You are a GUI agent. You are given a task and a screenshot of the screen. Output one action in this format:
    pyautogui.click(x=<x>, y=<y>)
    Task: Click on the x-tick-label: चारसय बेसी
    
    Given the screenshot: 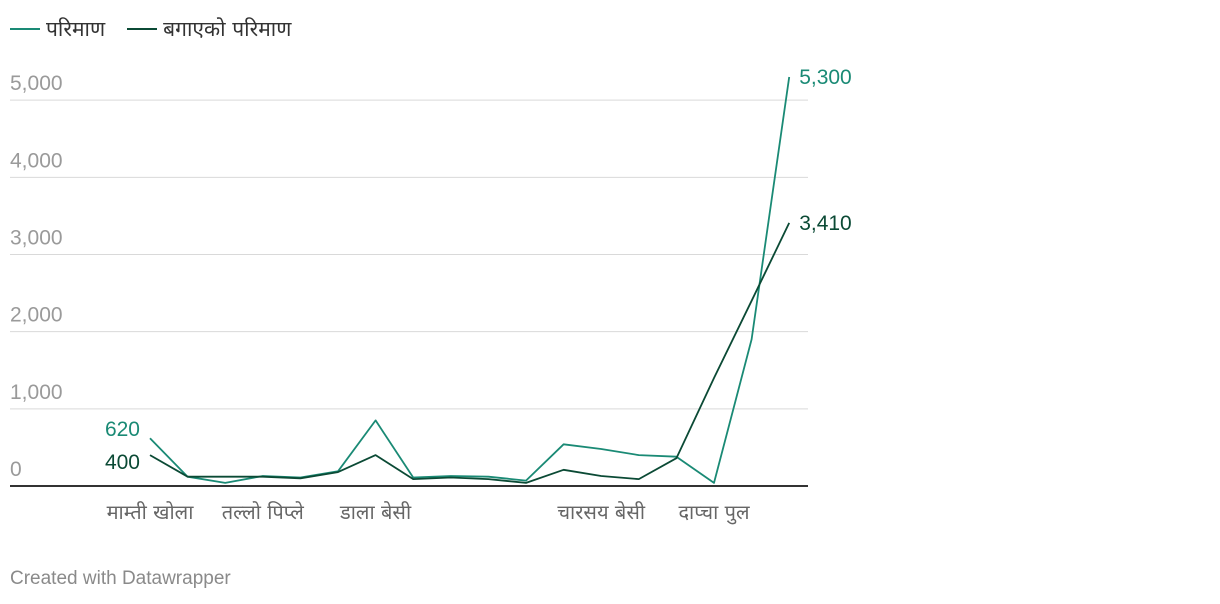 What is the action you would take?
    pyautogui.click(x=601, y=512)
    